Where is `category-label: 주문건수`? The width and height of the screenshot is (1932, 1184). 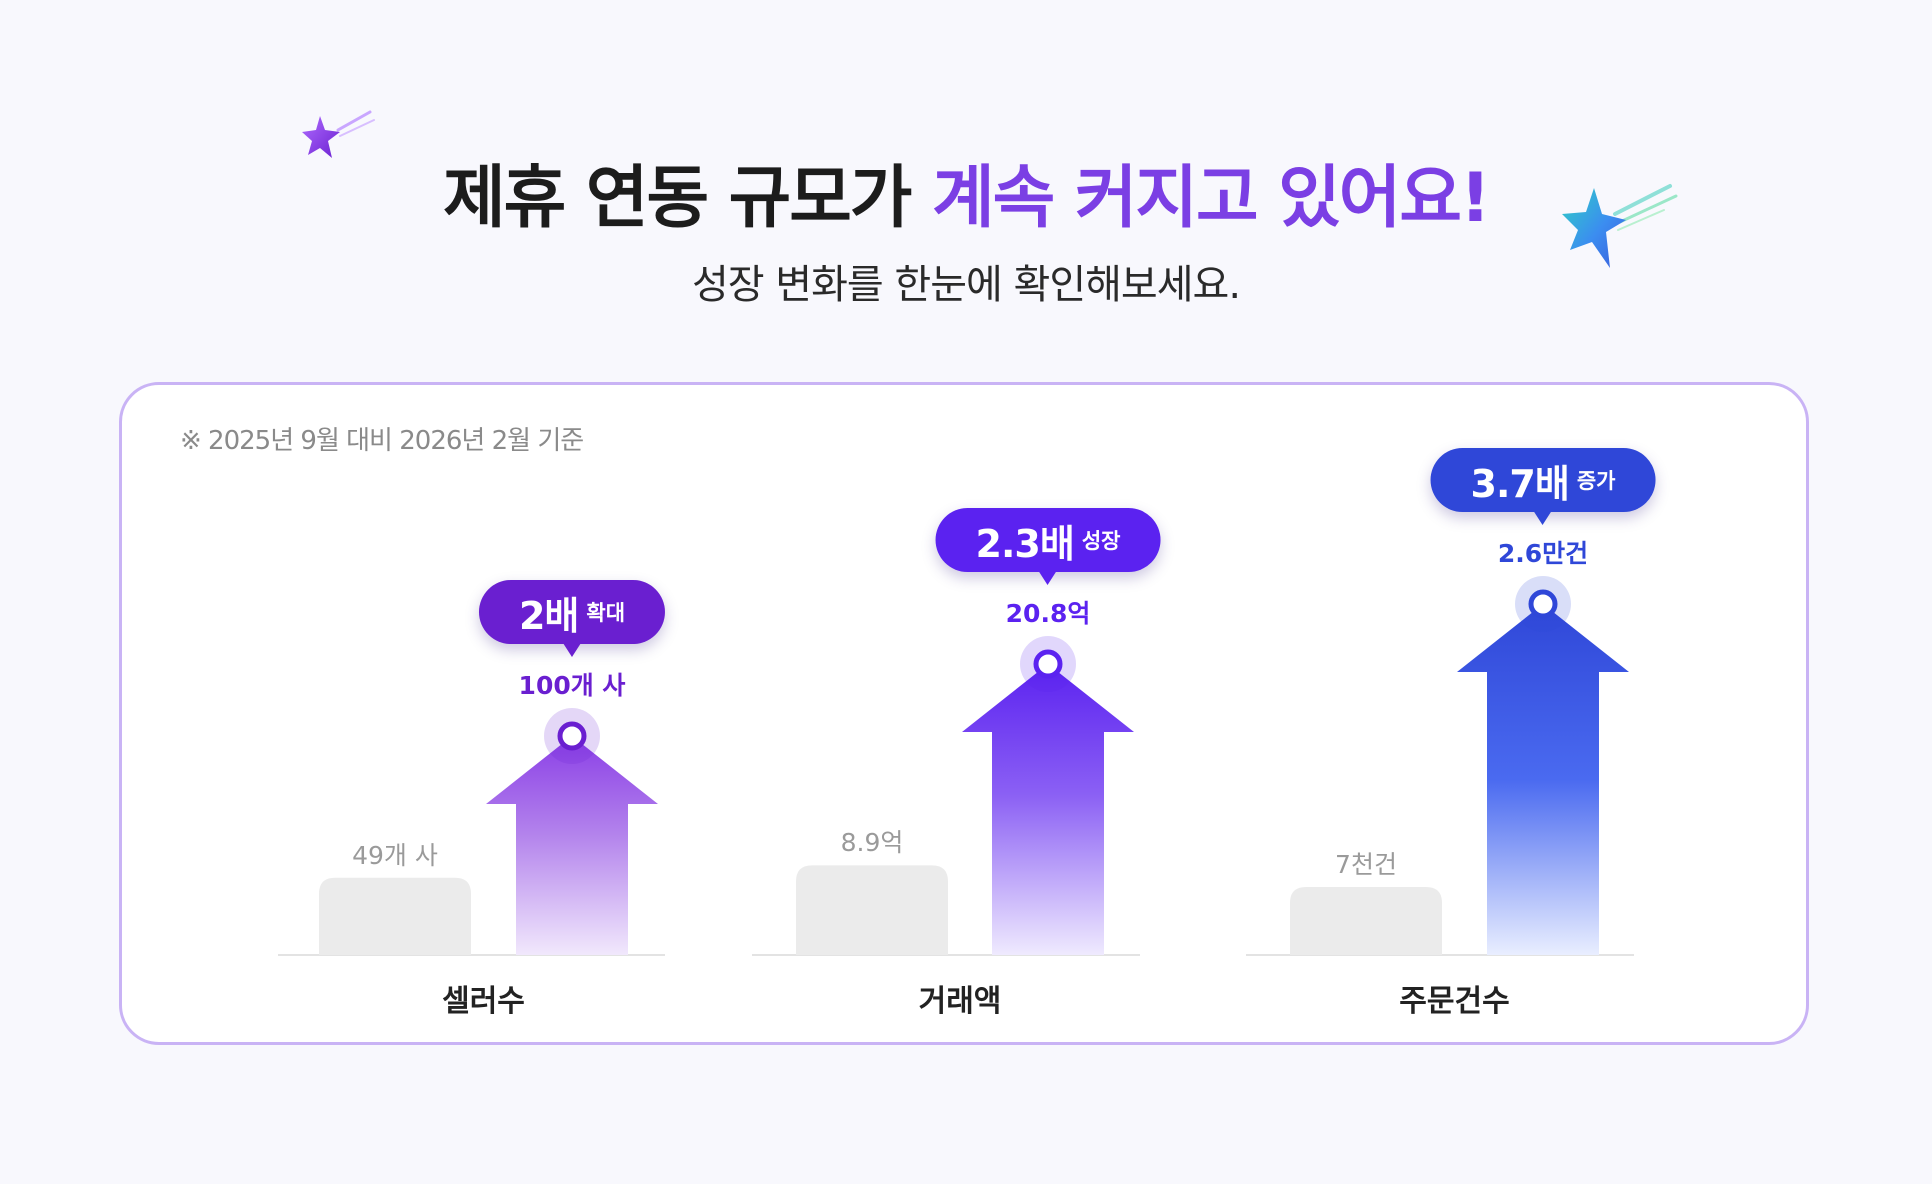
category-label: 주문건수 is located at coordinates (1454, 1001).